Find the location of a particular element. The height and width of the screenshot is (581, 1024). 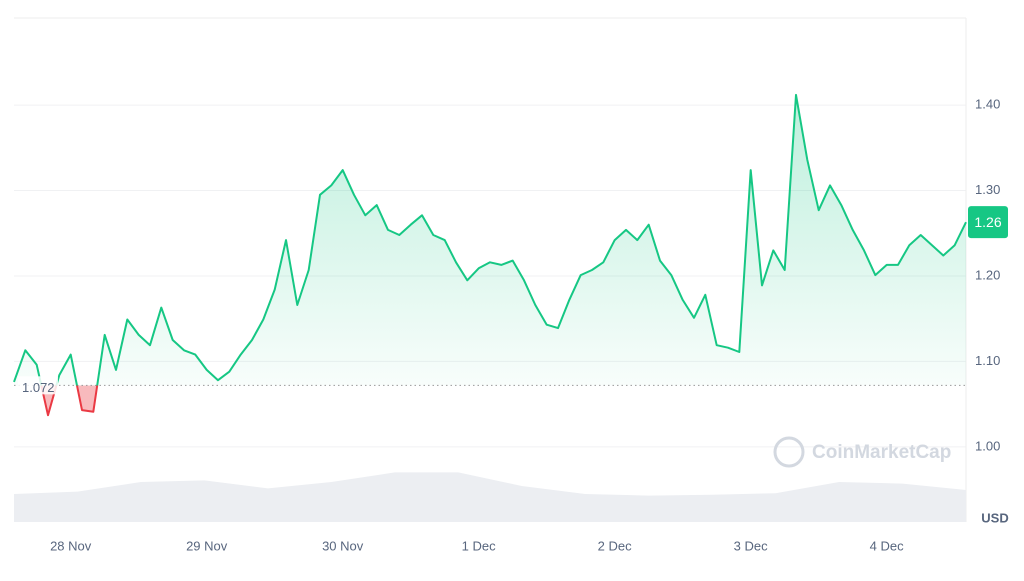

baseline-label-bg is located at coordinates (38, 385).